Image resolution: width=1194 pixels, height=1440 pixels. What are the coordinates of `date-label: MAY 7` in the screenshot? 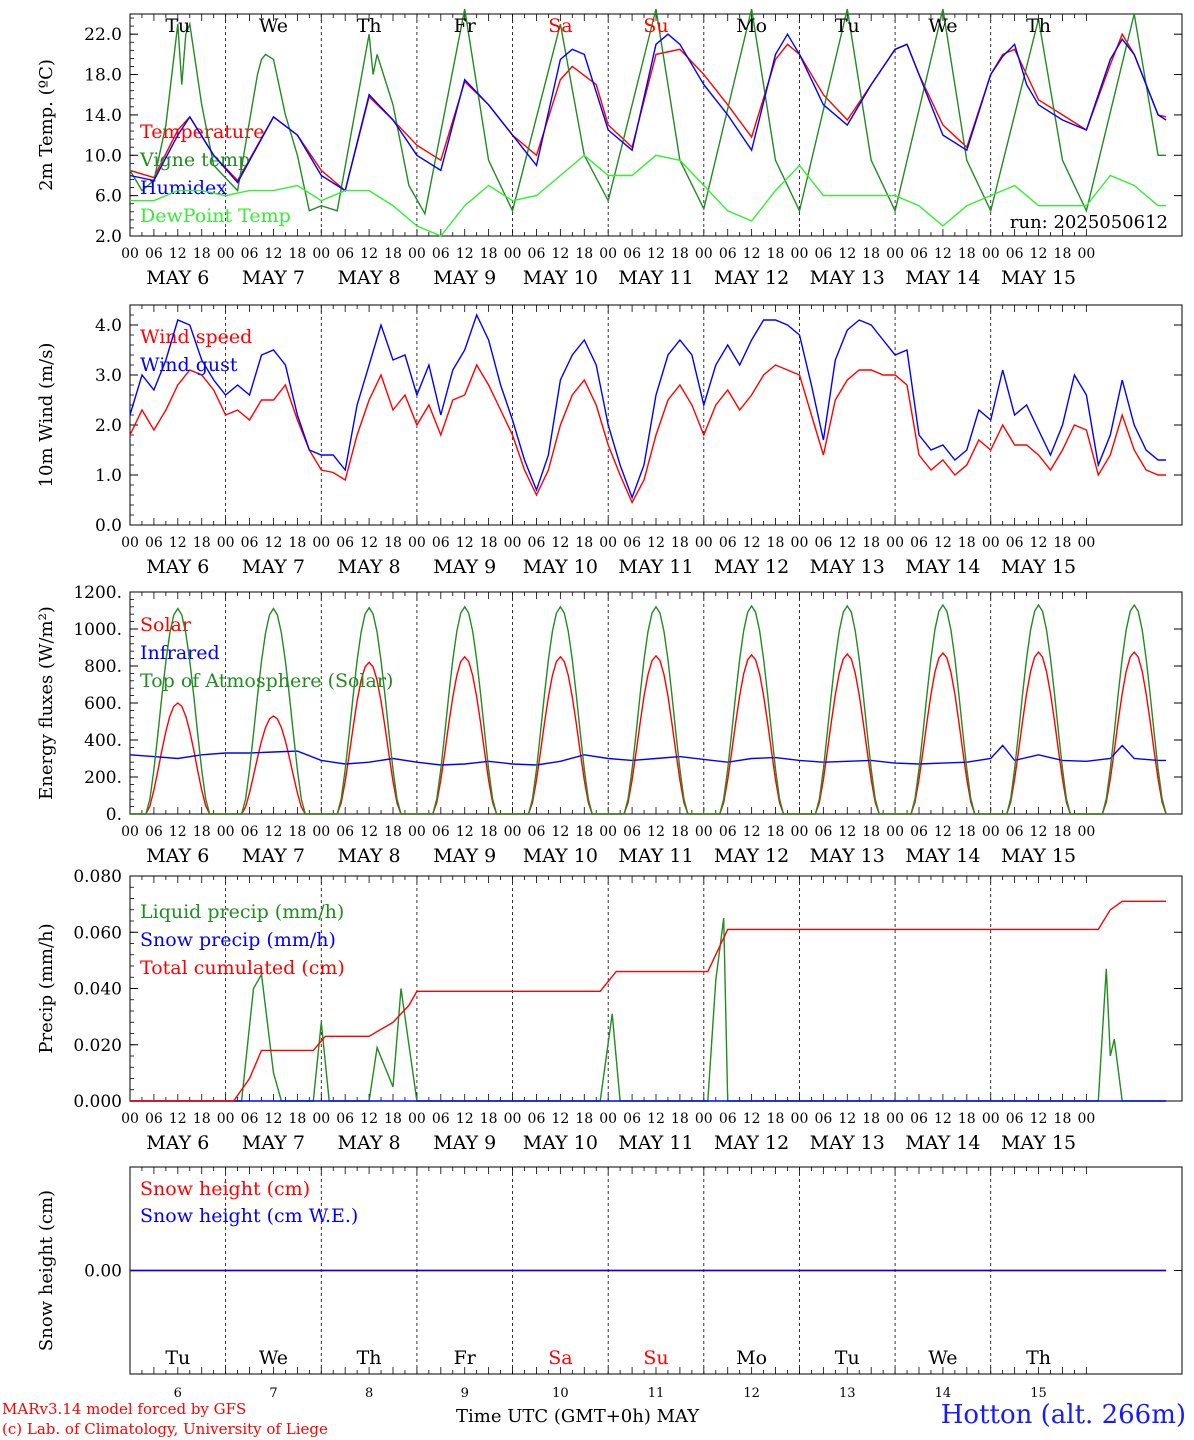 It's located at (273, 856).